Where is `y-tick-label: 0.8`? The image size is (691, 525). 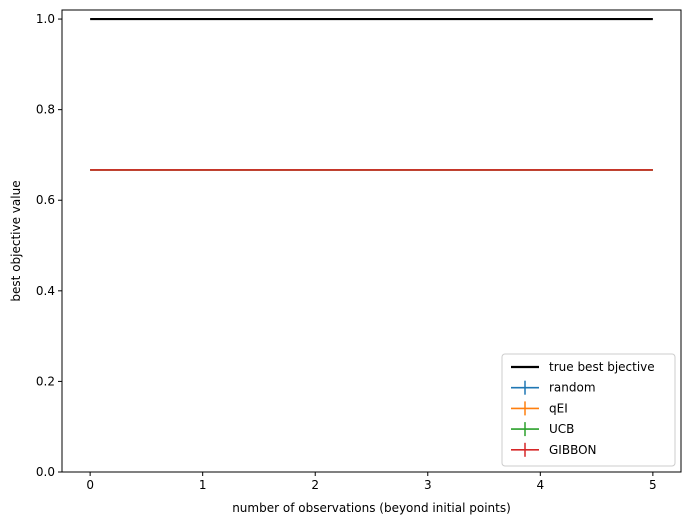
y-tick-label: 0.8 is located at coordinates (45, 110).